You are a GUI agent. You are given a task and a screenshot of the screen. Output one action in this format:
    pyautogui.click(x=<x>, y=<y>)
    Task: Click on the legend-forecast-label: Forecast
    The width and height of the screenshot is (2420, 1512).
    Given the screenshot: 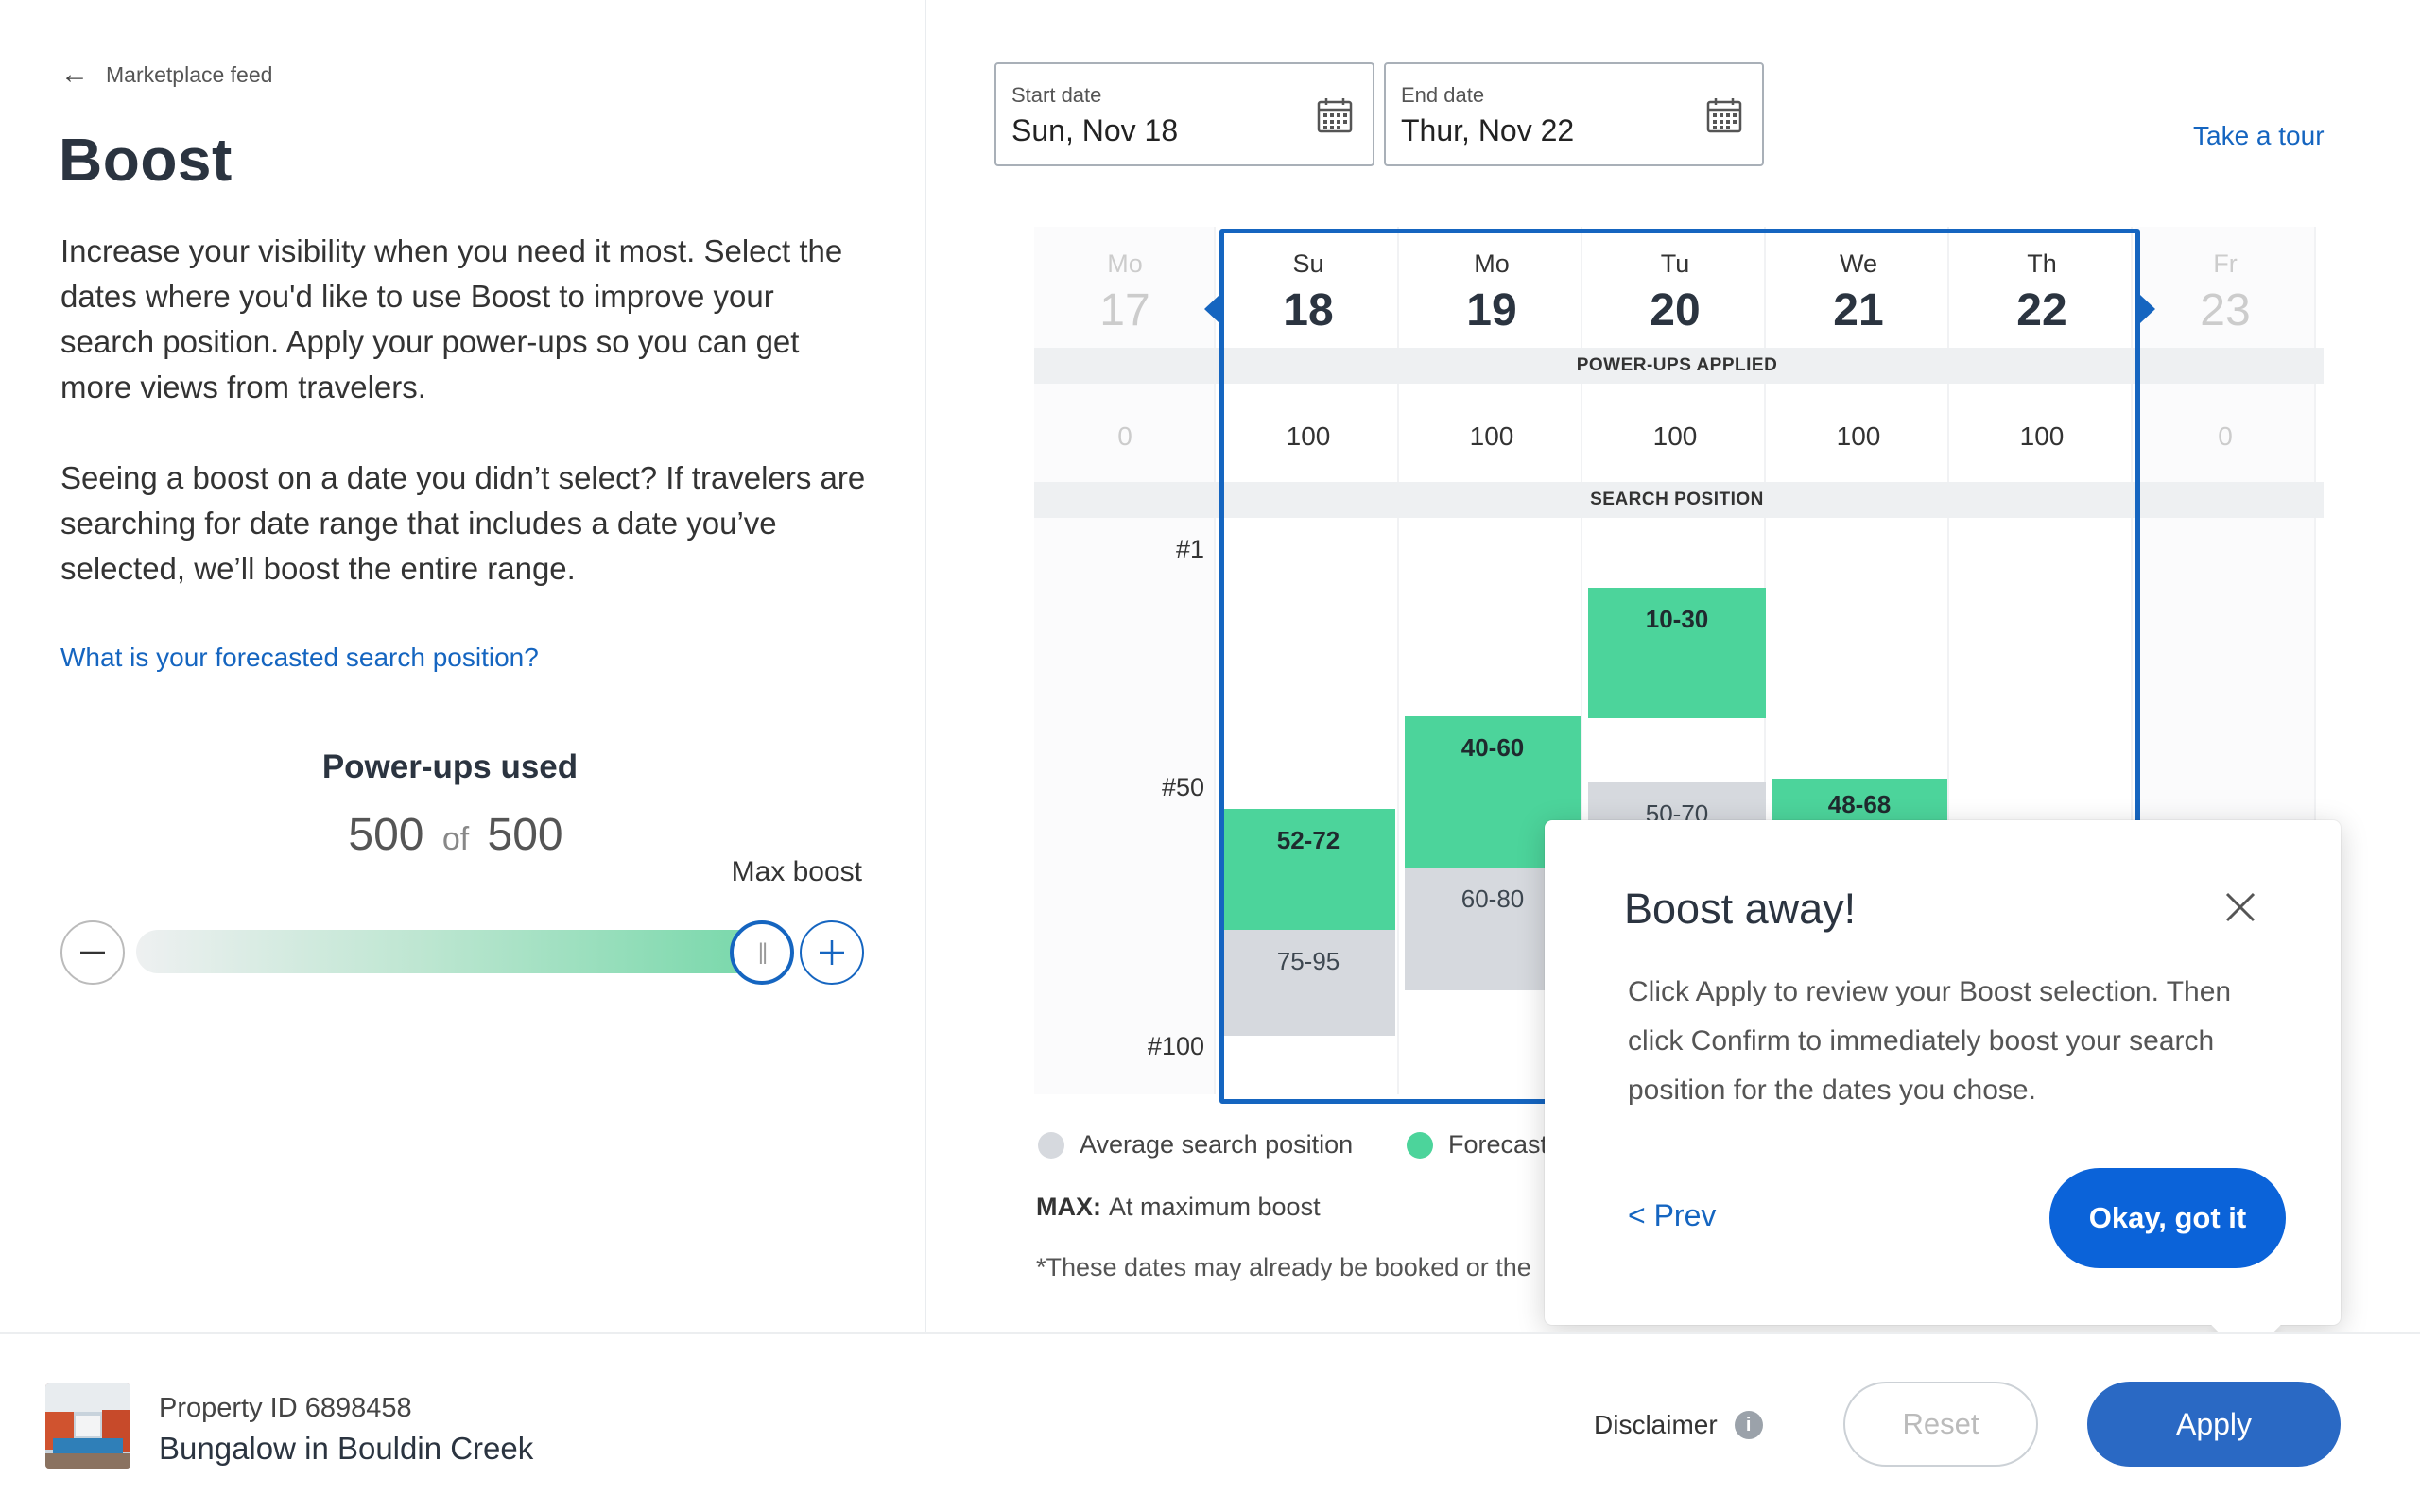 What is the action you would take?
    pyautogui.click(x=1498, y=1144)
    